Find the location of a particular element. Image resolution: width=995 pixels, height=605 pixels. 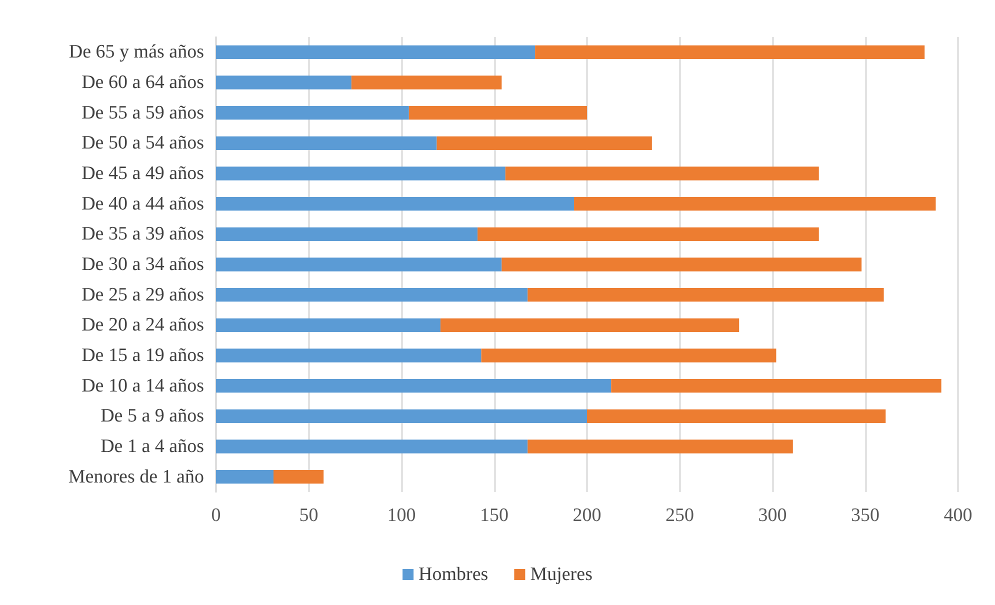

y-tick-label: De 55 a 59 años is located at coordinates (143, 113).